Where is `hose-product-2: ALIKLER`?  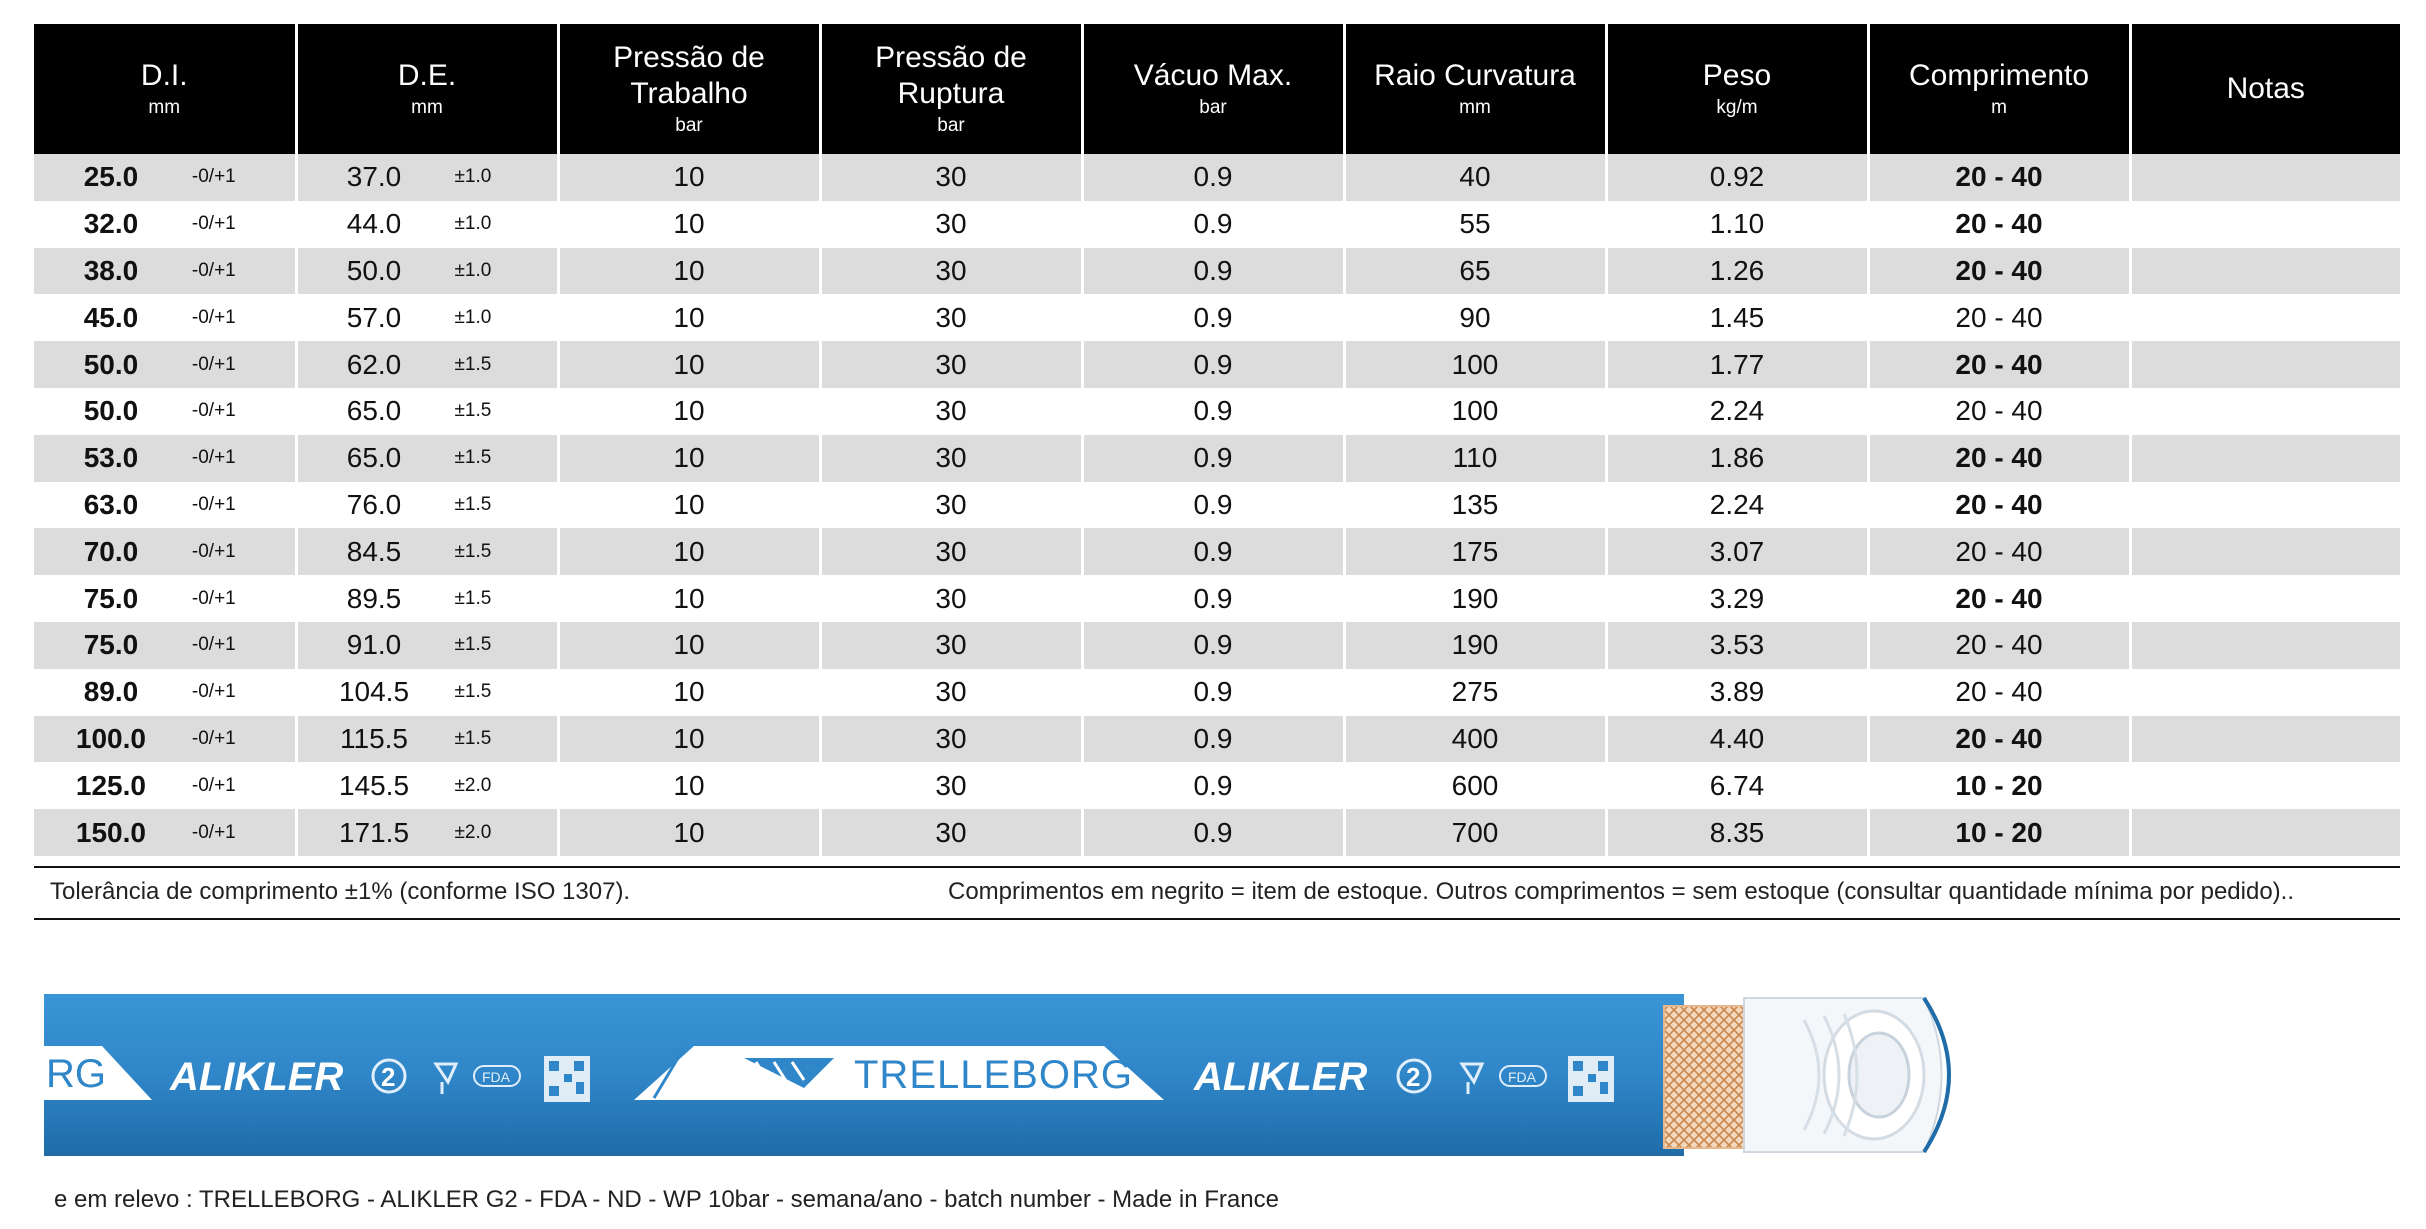 hose-product-2: ALIKLER is located at coordinates (1280, 1077).